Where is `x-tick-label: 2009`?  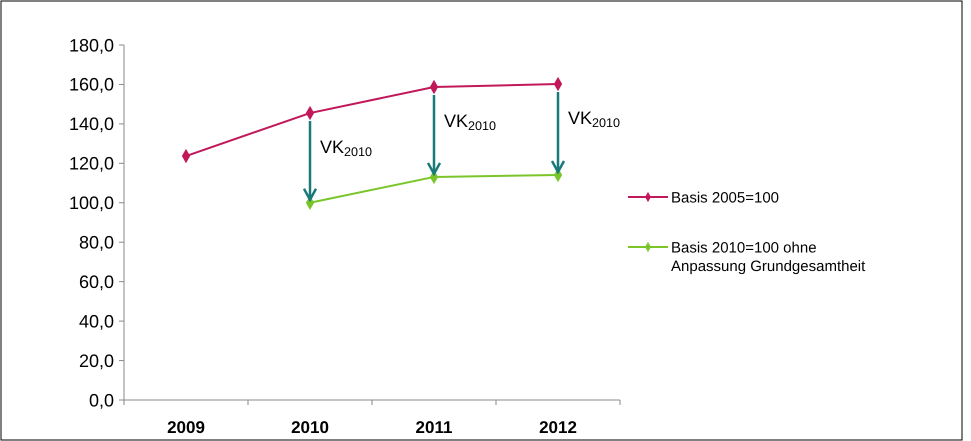 x-tick-label: 2009 is located at coordinates (186, 427).